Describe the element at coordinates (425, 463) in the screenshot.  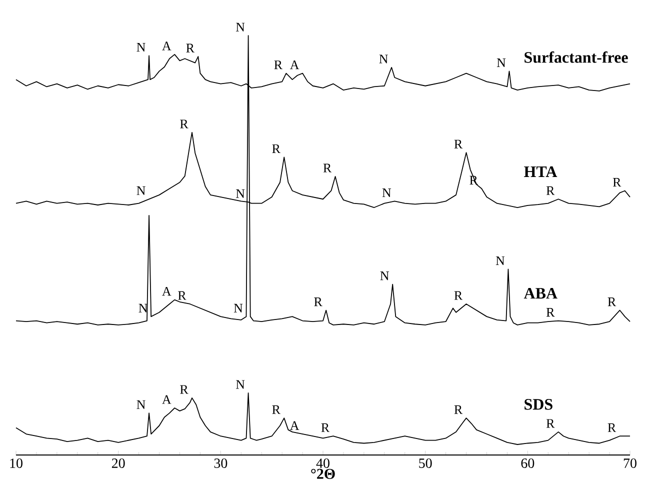
I see `x-tick-label: 50` at that location.